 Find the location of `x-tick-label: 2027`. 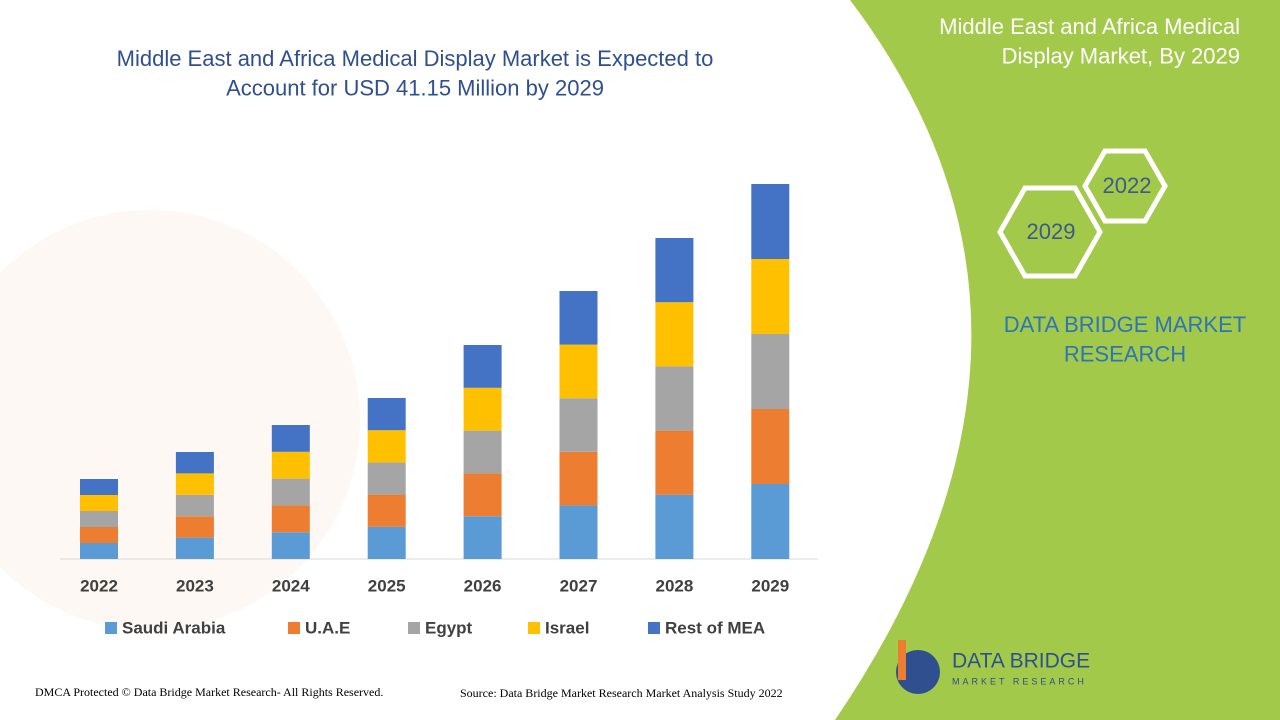

x-tick-label: 2027 is located at coordinates (579, 585).